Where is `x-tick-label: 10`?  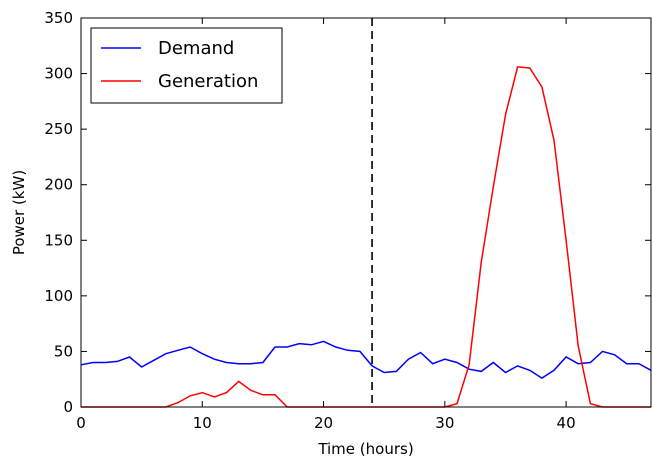 x-tick-label: 10 is located at coordinates (202, 423).